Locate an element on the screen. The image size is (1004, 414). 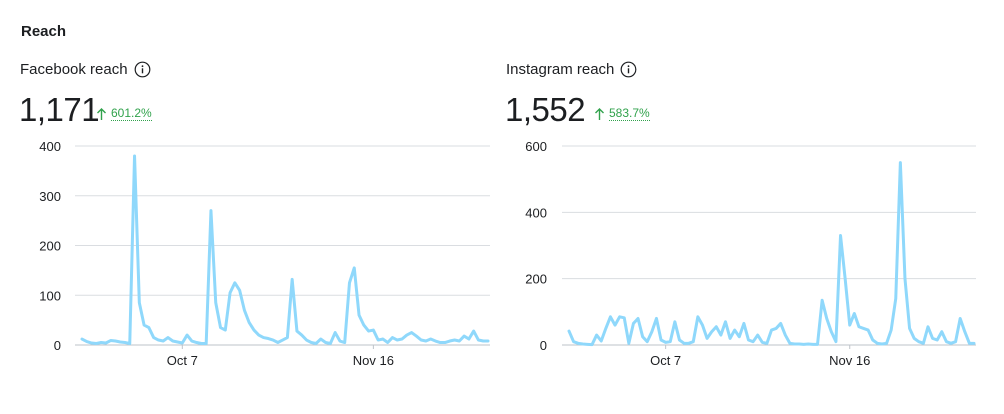
instagram-reach-title: Instagram reach is located at coordinates (560, 69).